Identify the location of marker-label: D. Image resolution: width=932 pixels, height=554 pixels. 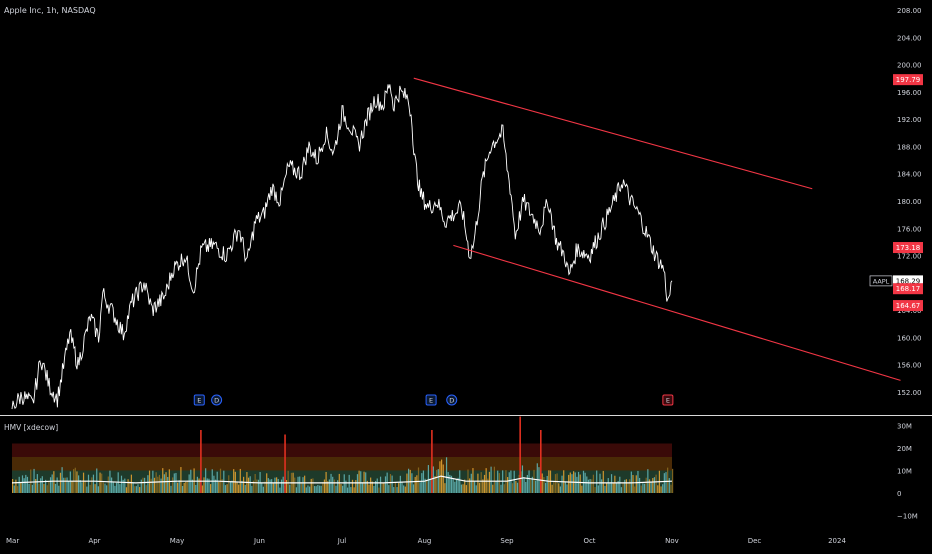
(216, 401).